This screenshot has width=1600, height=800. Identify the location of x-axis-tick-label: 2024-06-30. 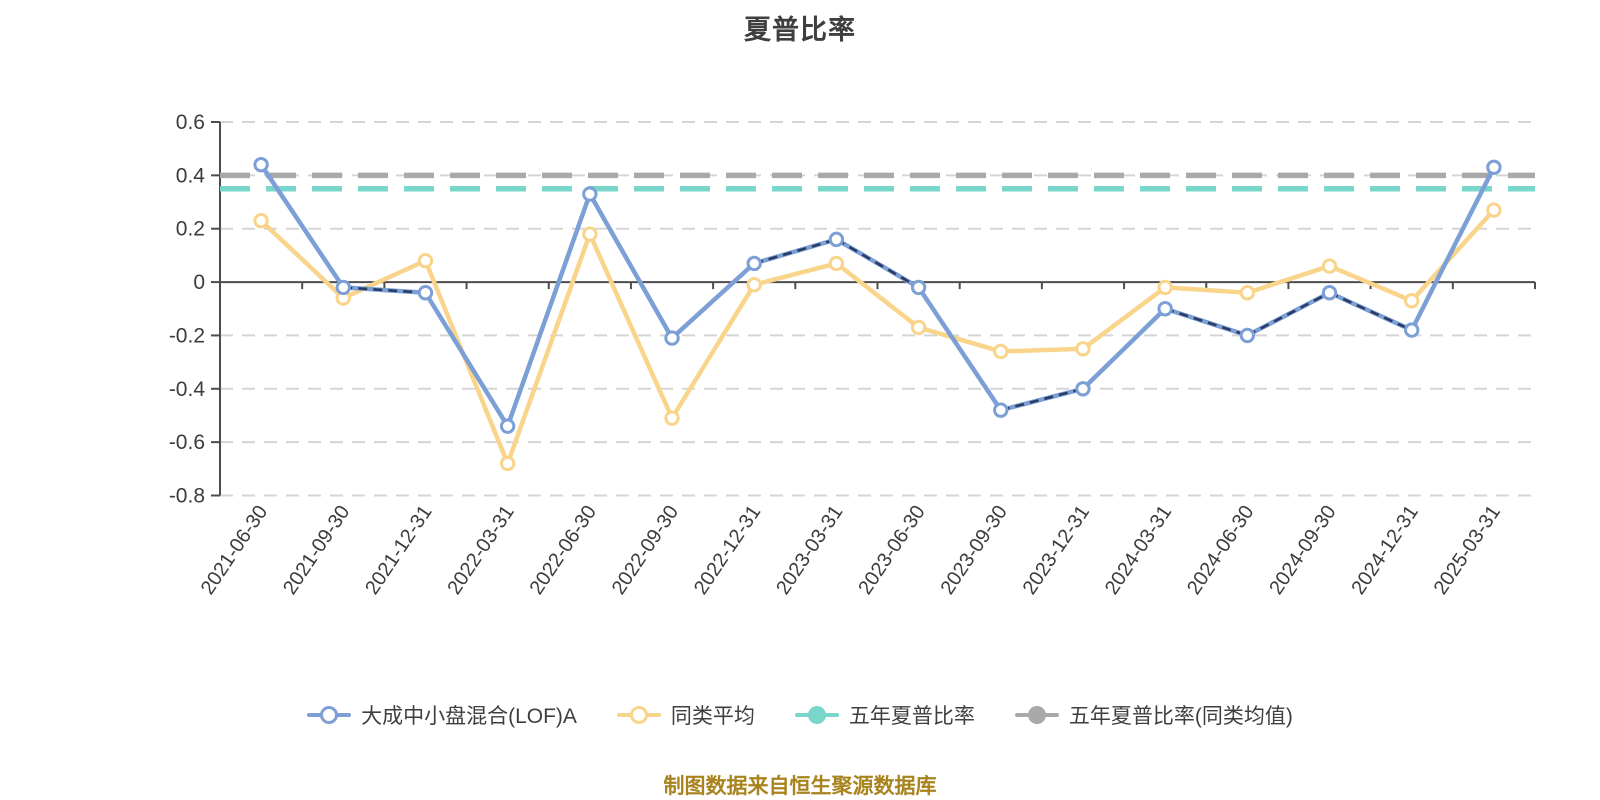
(1220, 549).